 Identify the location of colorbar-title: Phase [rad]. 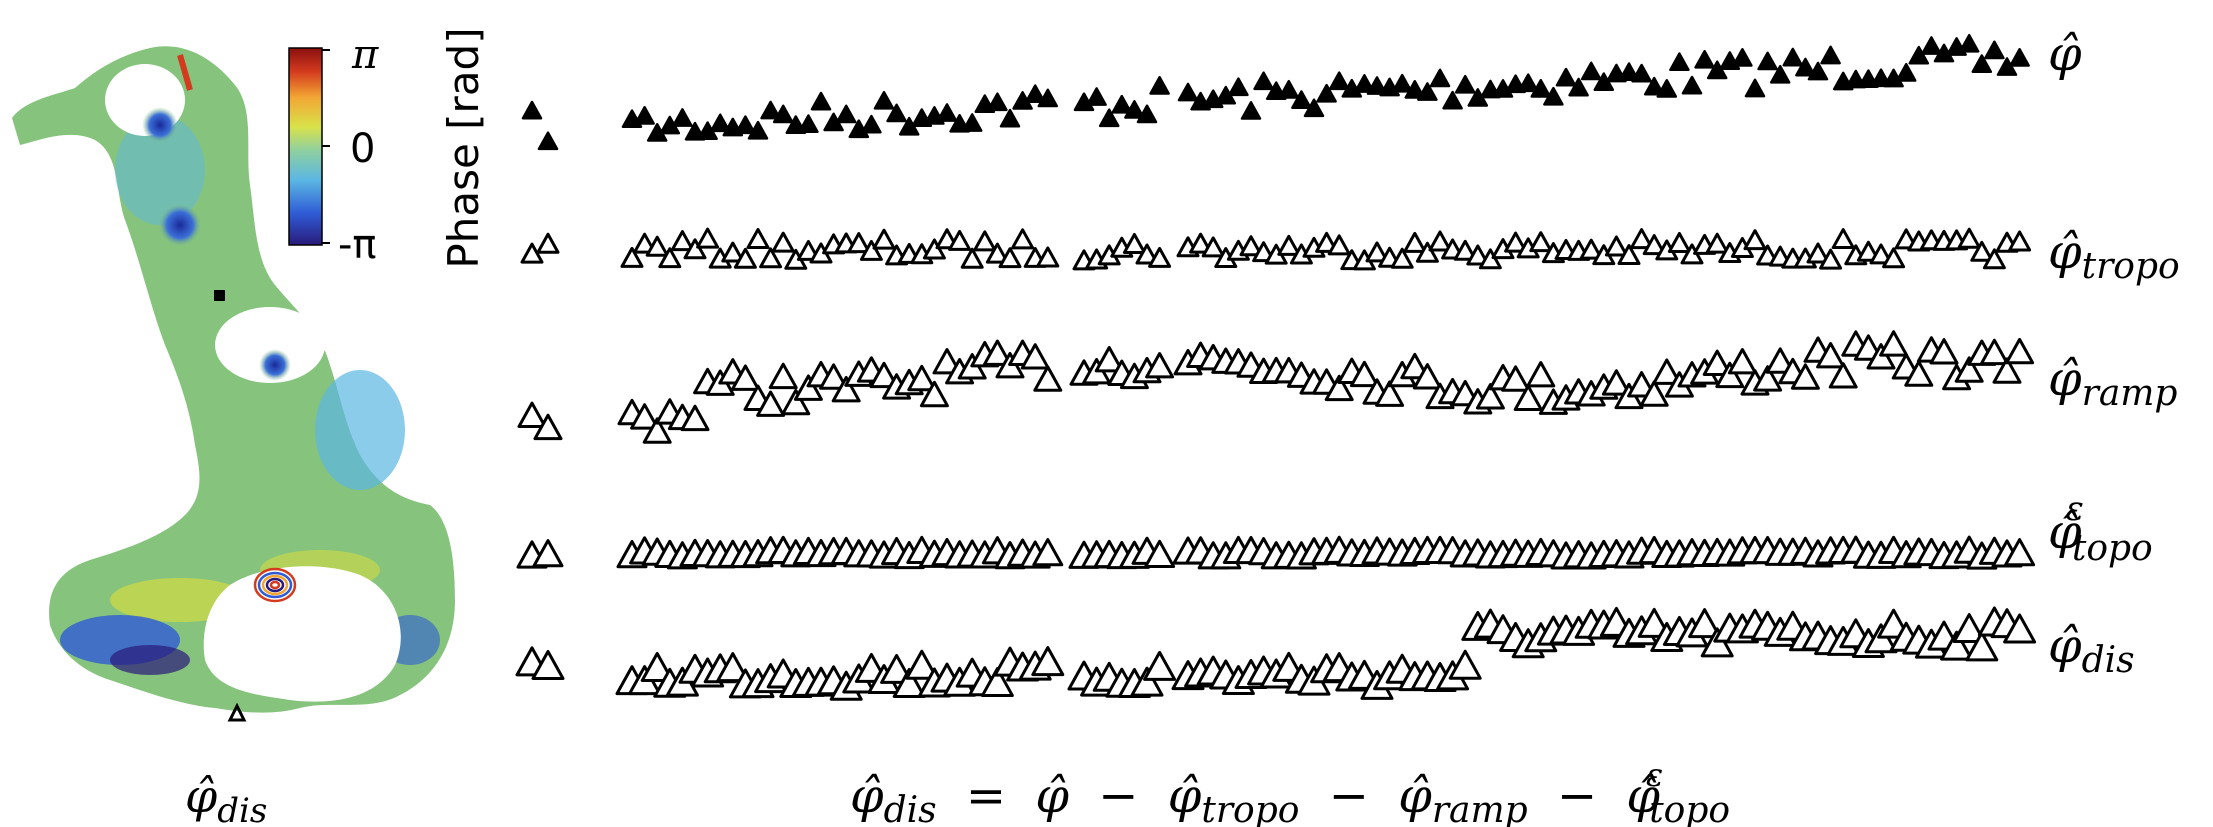
(463, 147).